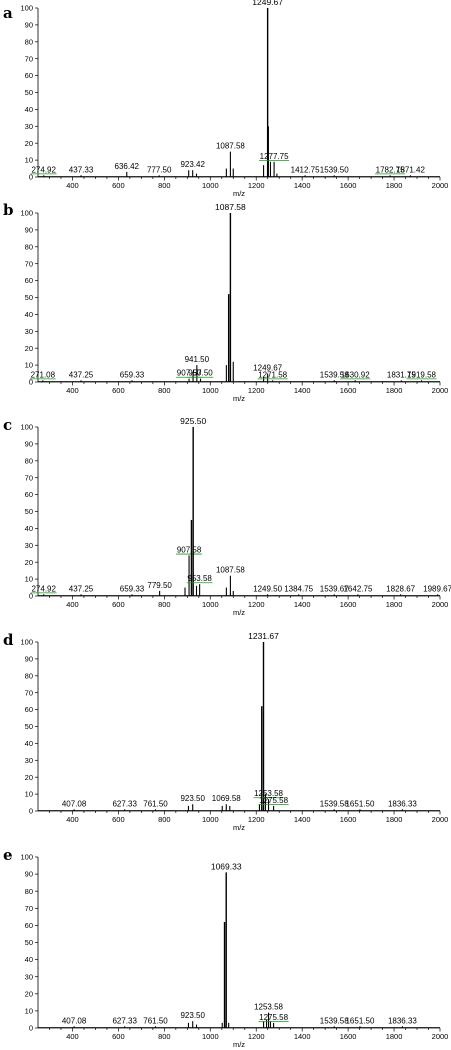 The width and height of the screenshot is (451, 1050). Describe the element at coordinates (159, 585) in the screenshot. I see `peak-label: 779.50` at that location.